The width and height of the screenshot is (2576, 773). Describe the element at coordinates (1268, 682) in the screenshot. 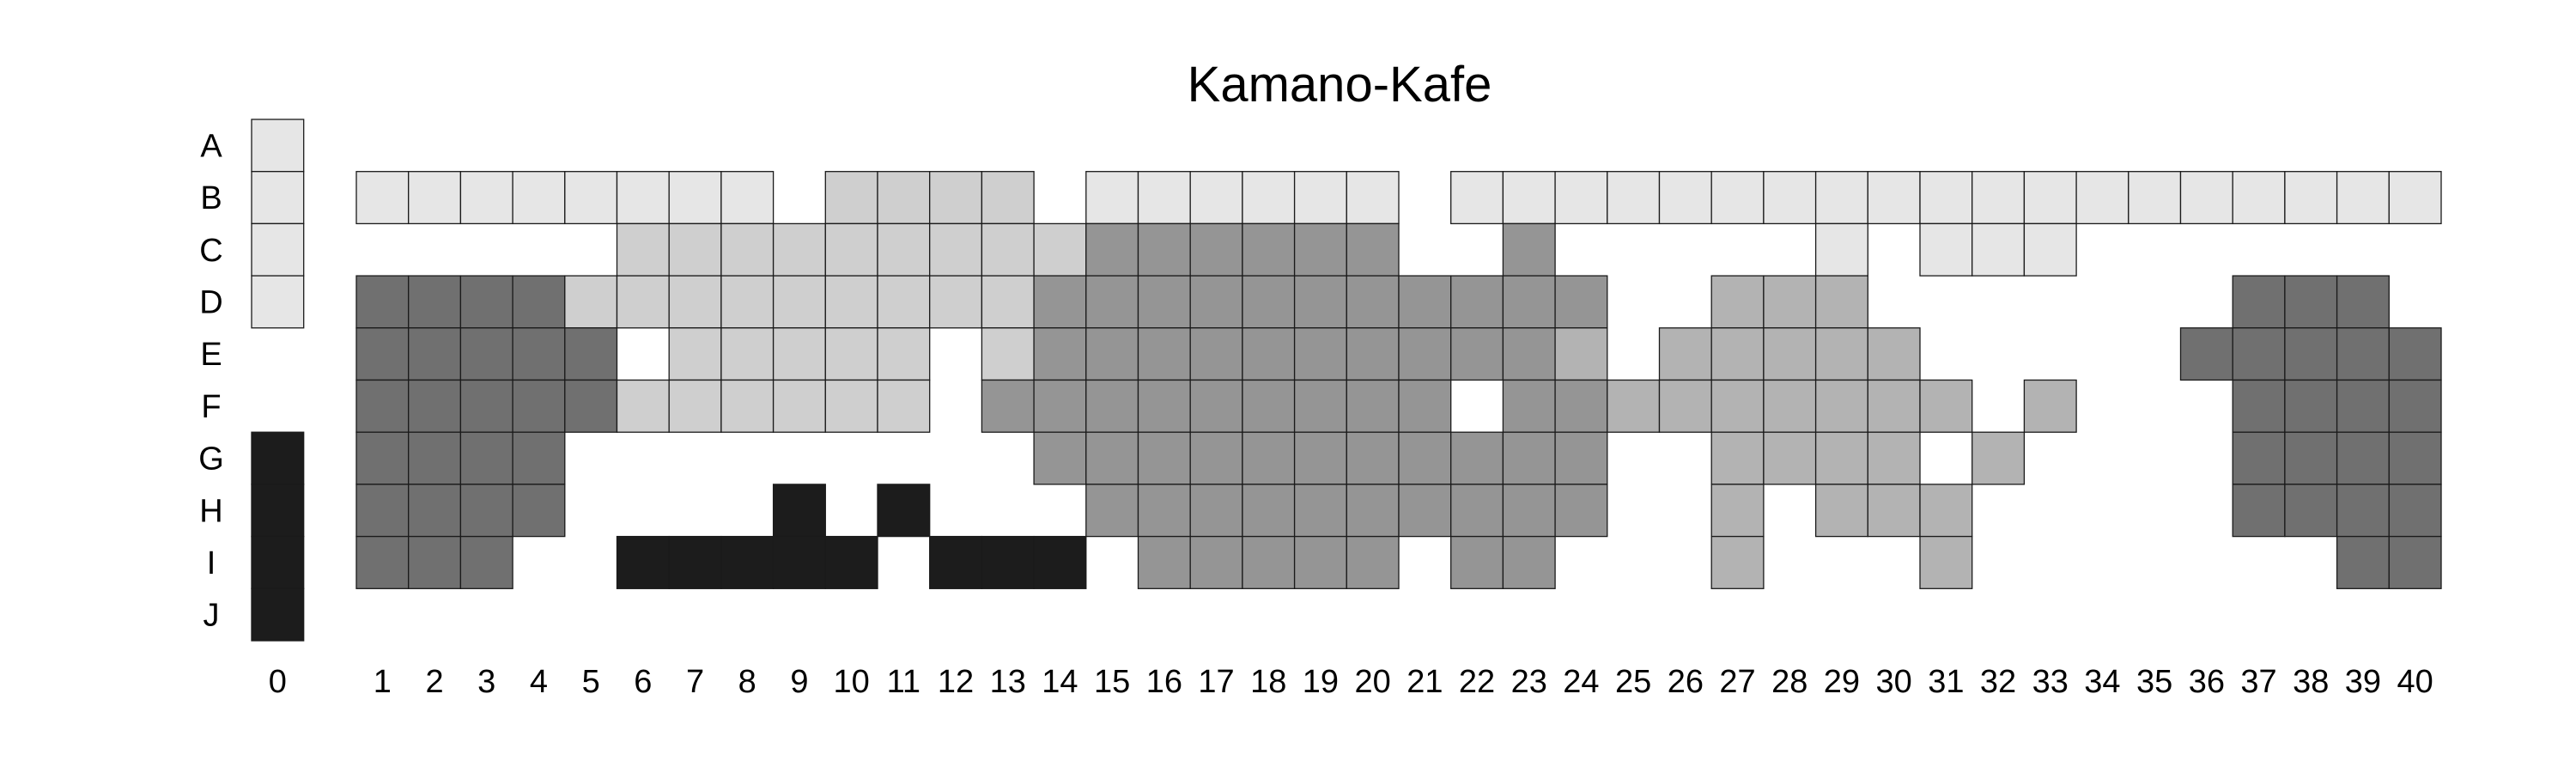

I see `column-label-18: 18` at that location.